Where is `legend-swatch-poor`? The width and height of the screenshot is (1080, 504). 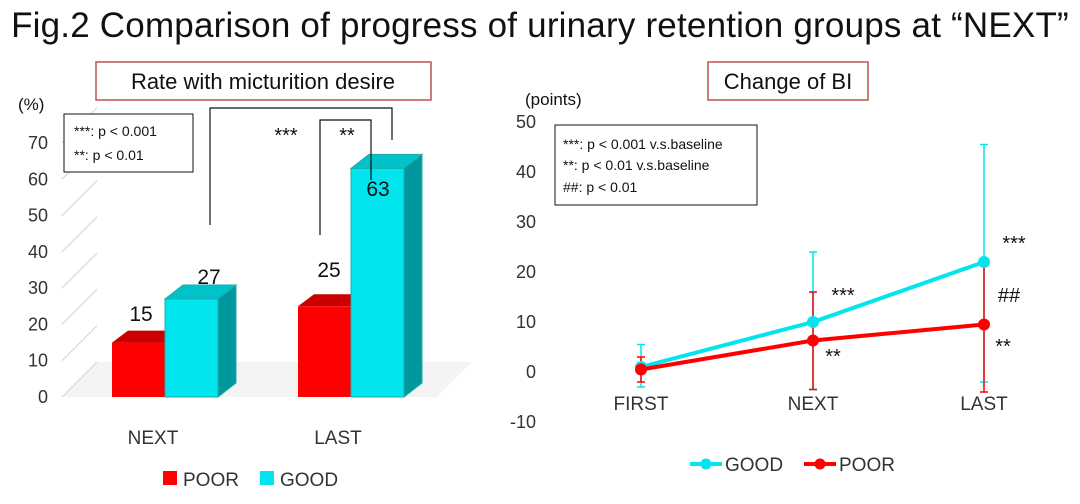
legend-swatch-poor is located at coordinates (170, 478).